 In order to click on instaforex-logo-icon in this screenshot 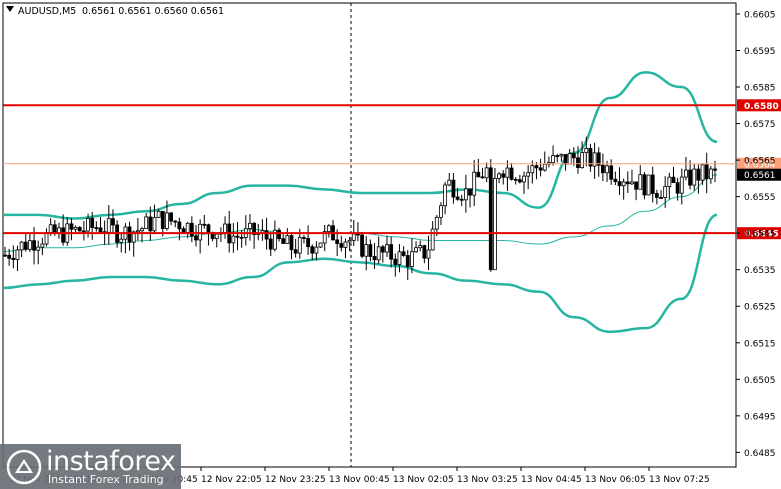, I will do `click(24, 467)`.